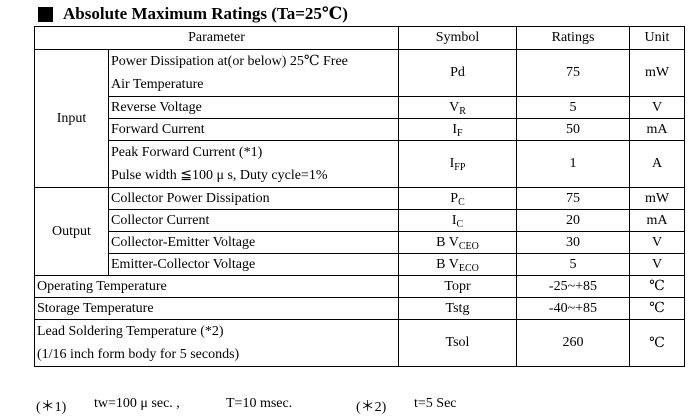 Image resolution: width=700 pixels, height=420 pixels. I want to click on symbol-cell: IFP, so click(457, 164).